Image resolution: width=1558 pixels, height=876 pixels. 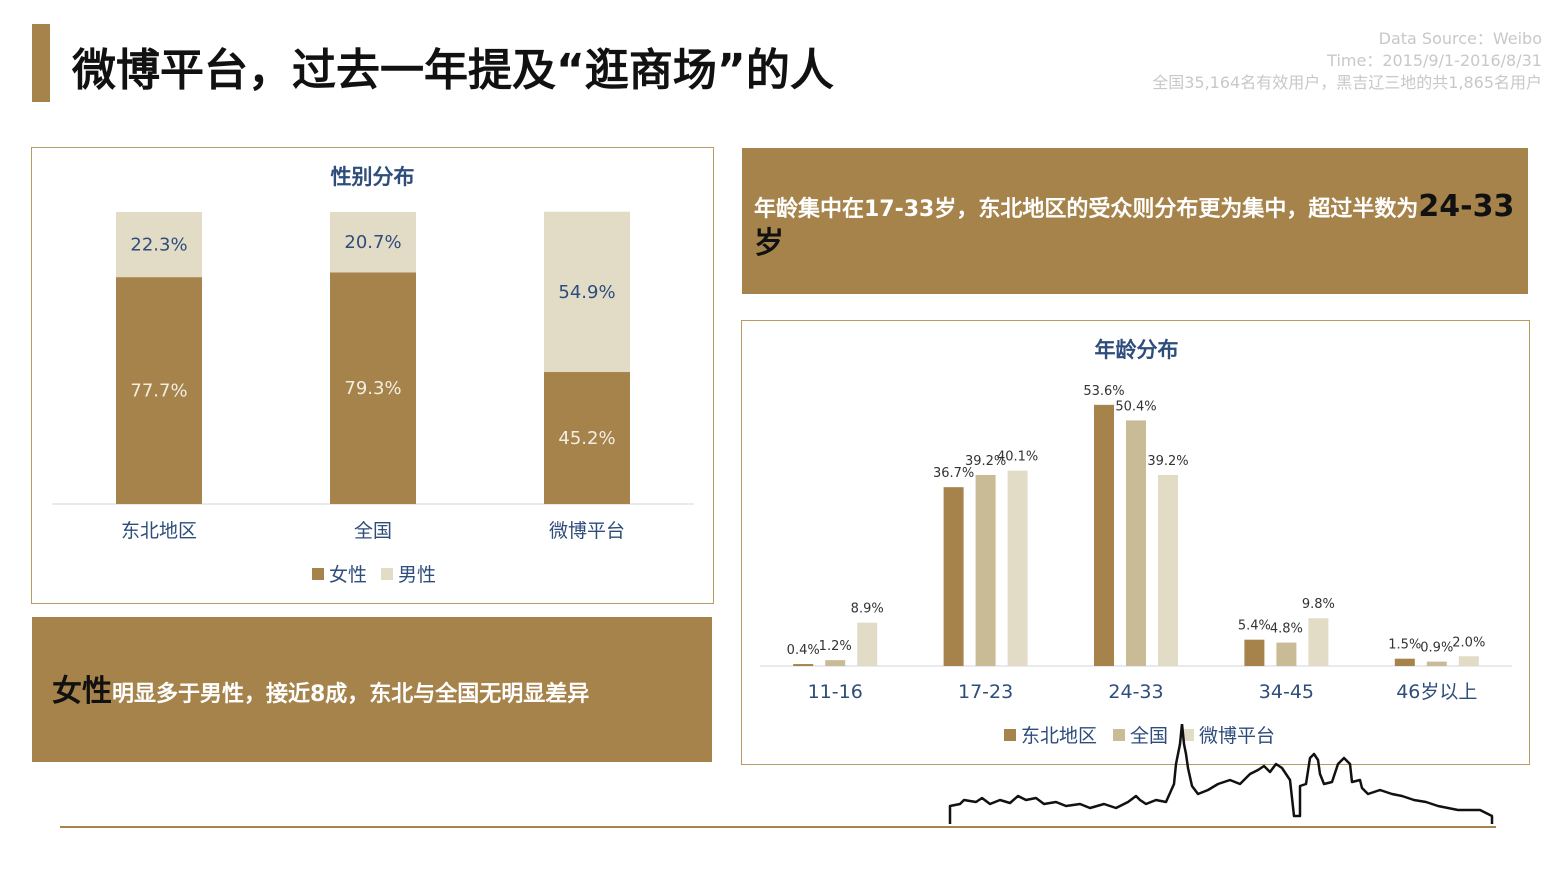 What do you see at coordinates (1436, 692) in the screenshot?
I see `age-category-label: 46岁以上` at bounding box center [1436, 692].